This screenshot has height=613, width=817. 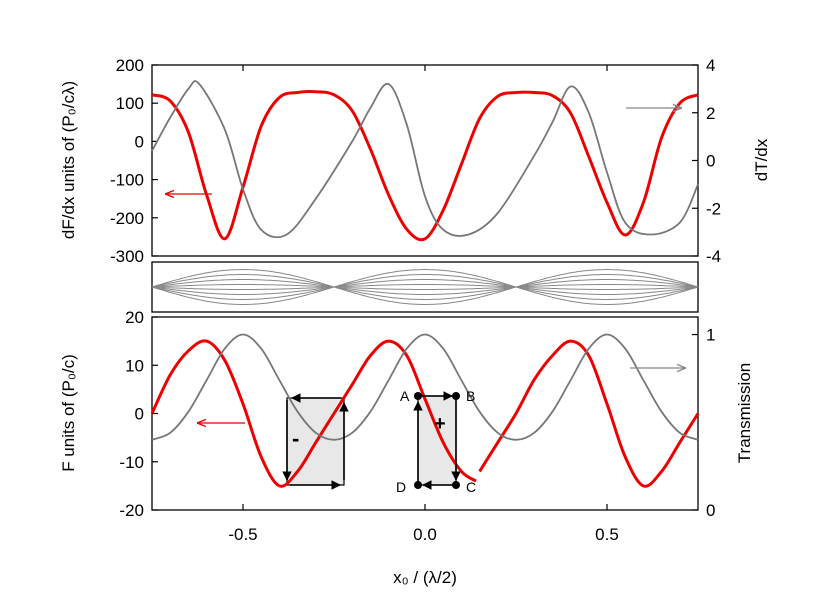 I want to click on top-left-y-tick-label-4: -200, so click(x=127, y=218).